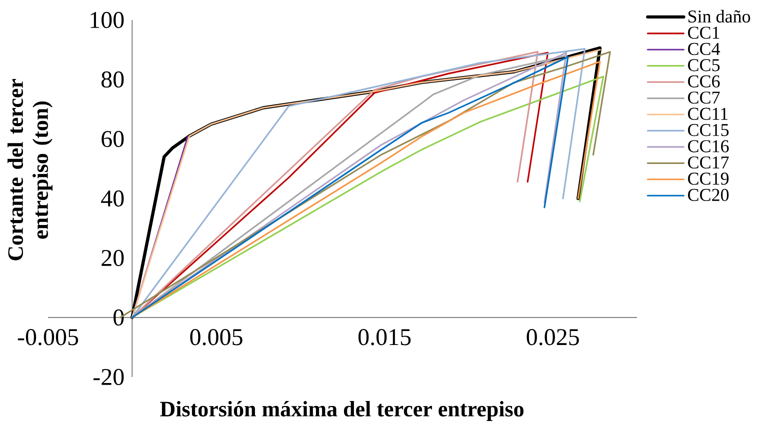  Describe the element at coordinates (704, 98) in the screenshot. I see `legend-label: CC7` at that location.